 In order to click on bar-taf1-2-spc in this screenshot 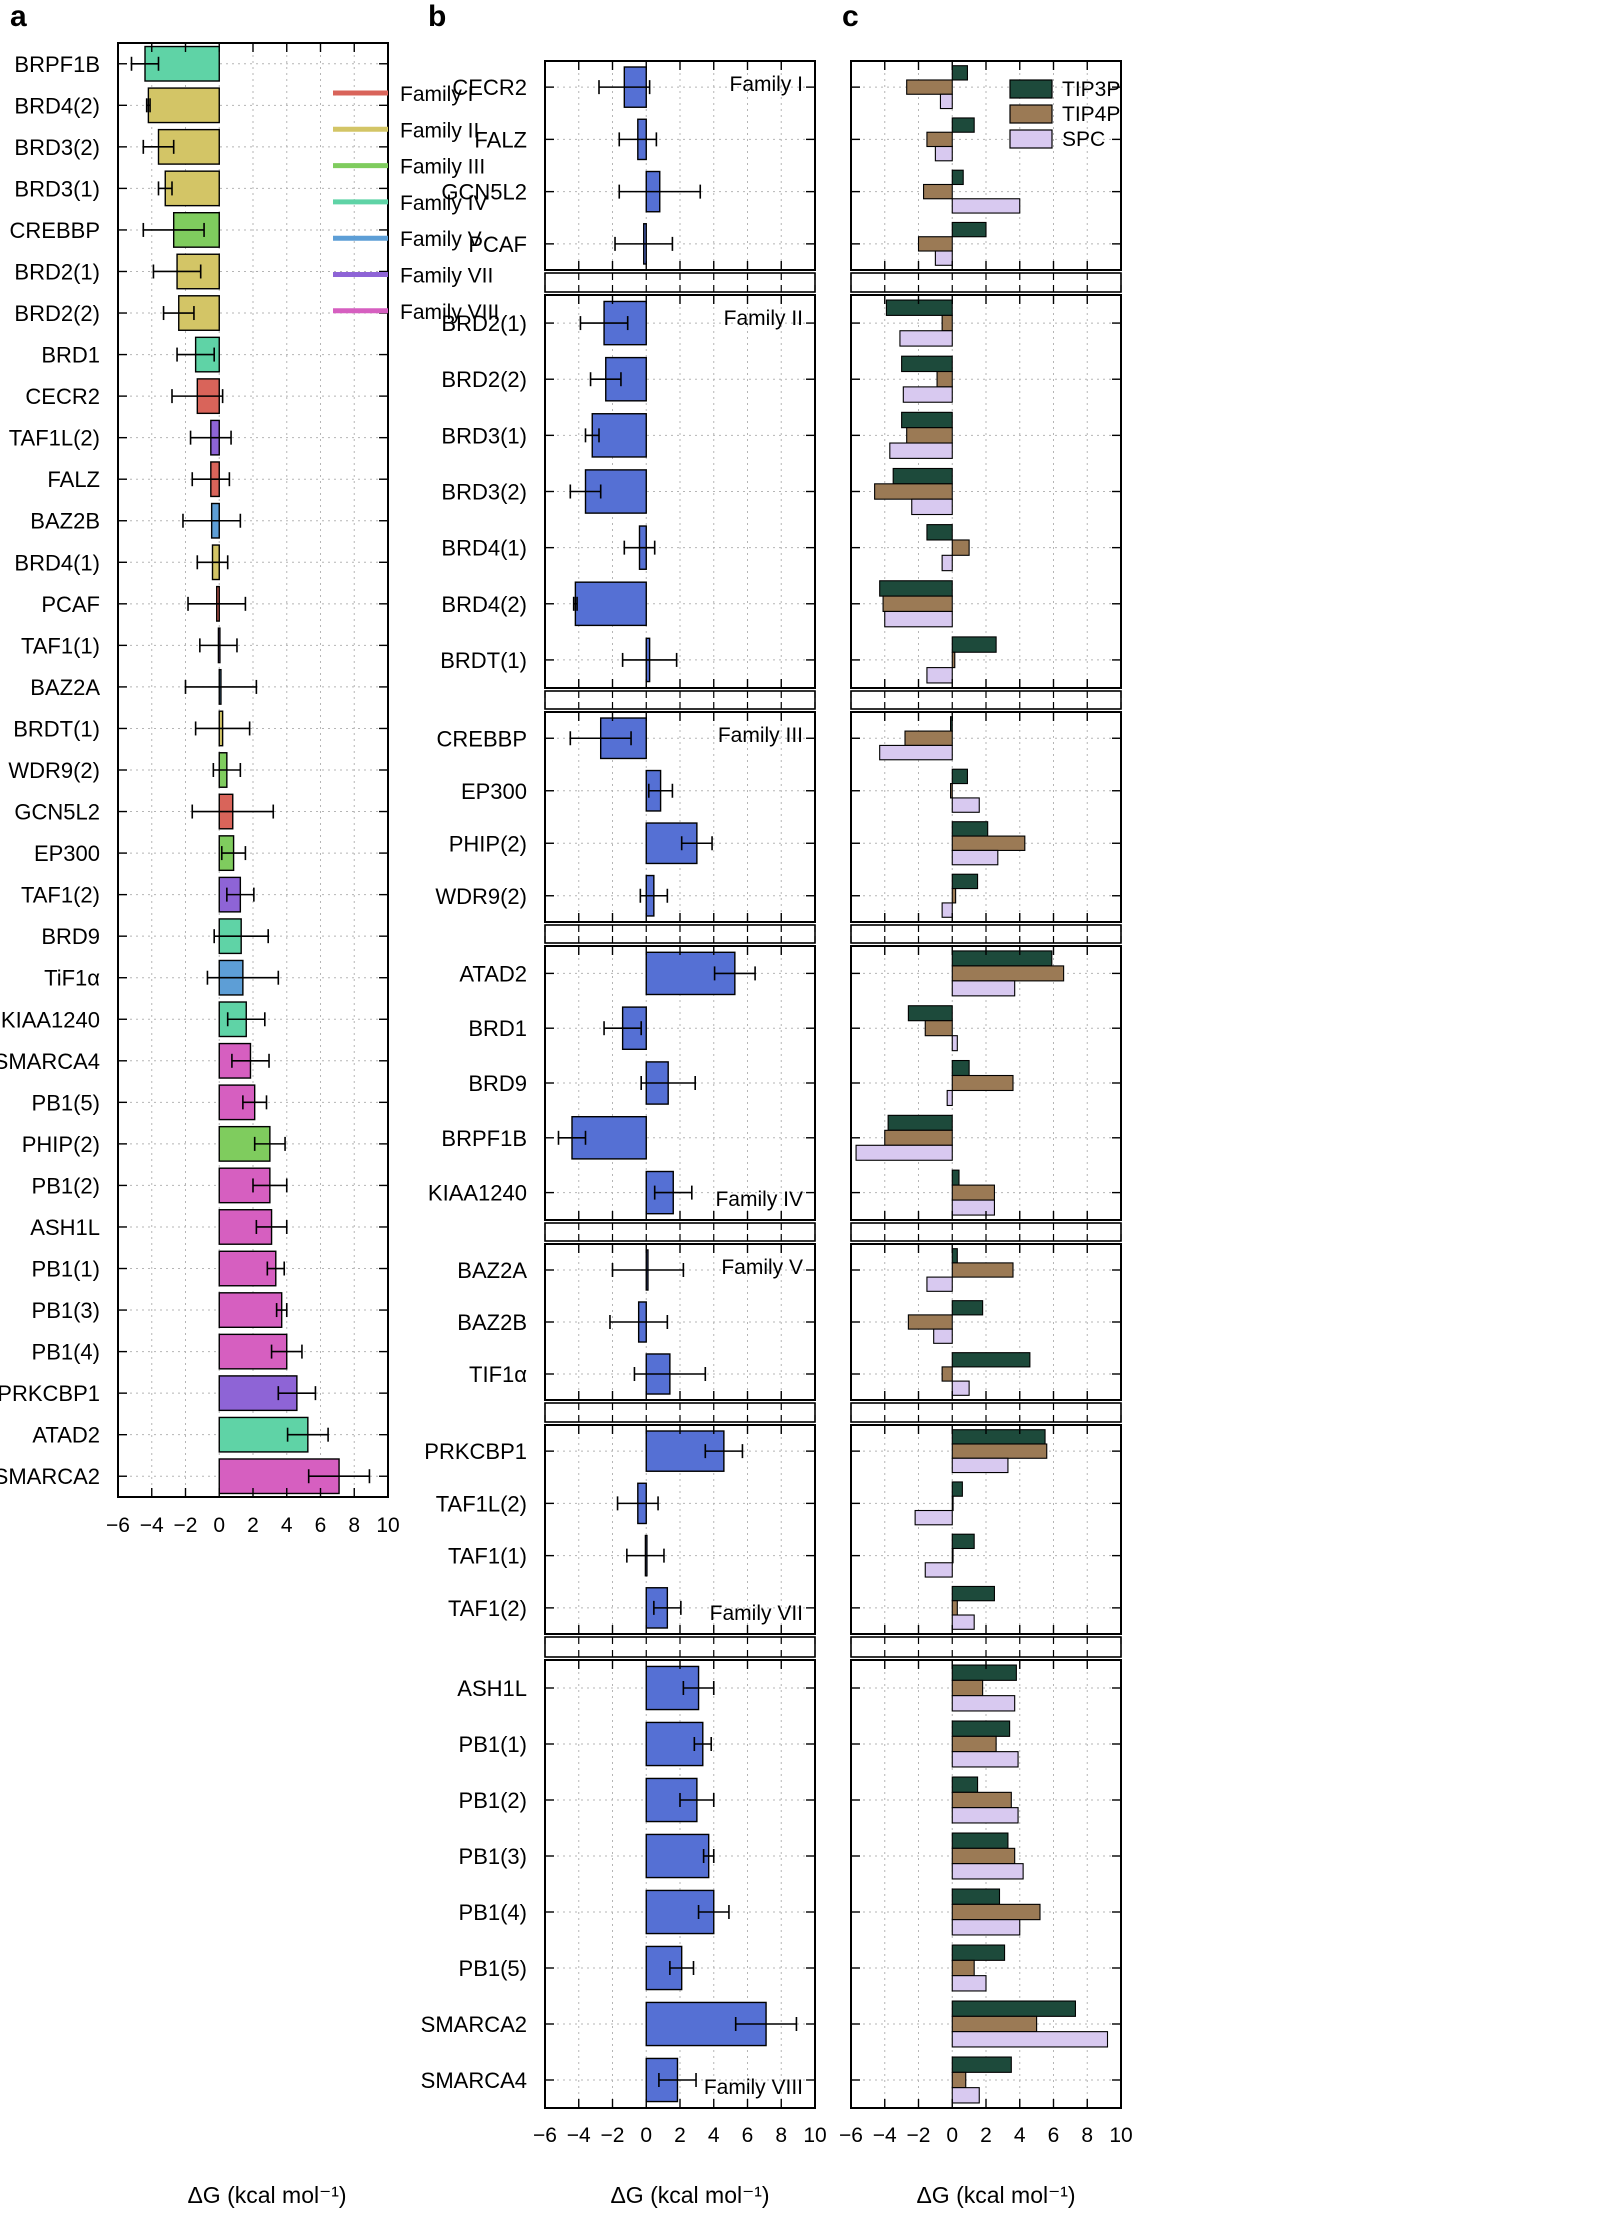, I will do `click(963, 1622)`.